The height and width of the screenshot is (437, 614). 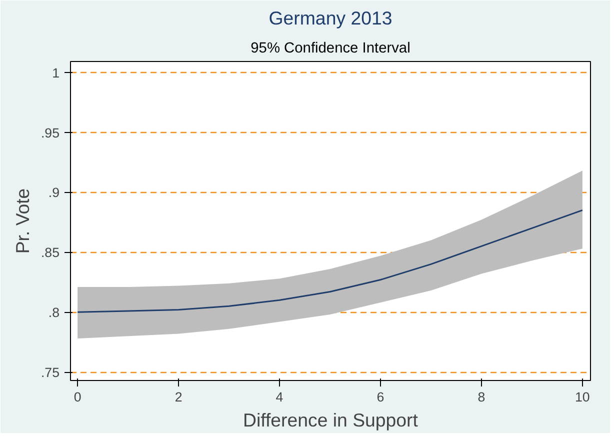 What do you see at coordinates (482, 397) in the screenshot?
I see `x-tick-label: 8` at bounding box center [482, 397].